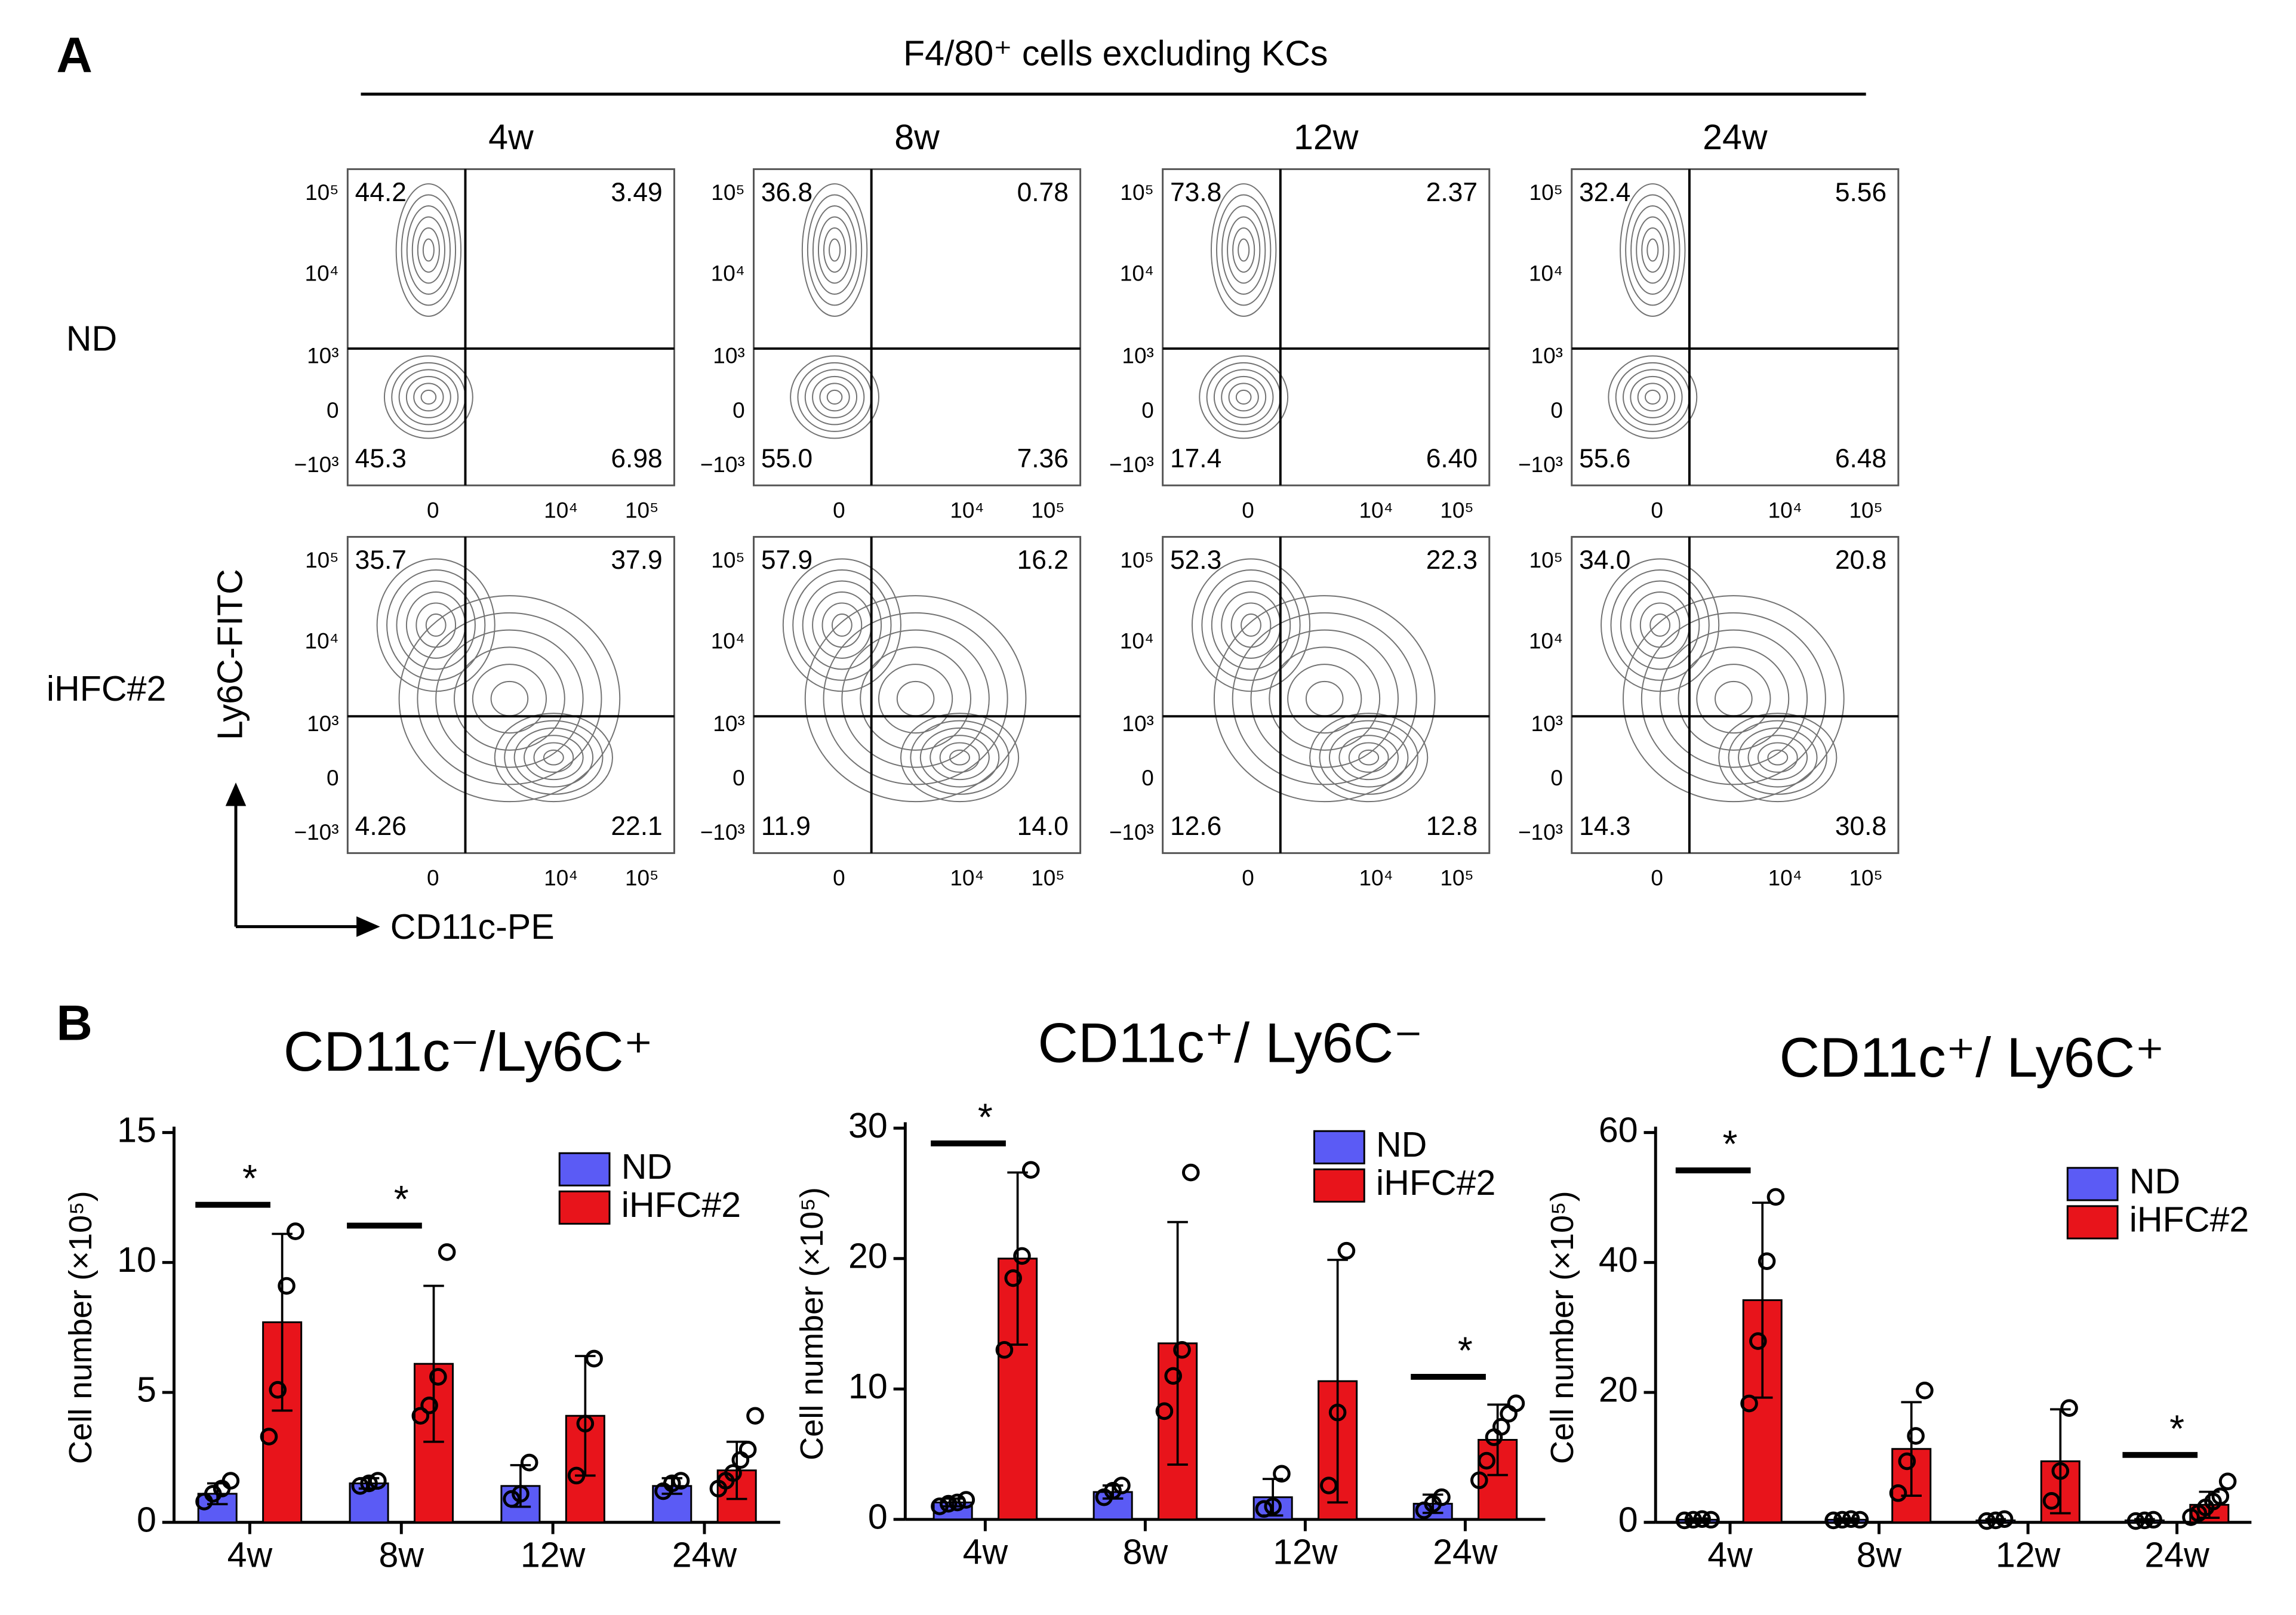 This screenshot has height=1615, width=2296. I want to click on quadrant-value: 14.3, so click(1604, 826).